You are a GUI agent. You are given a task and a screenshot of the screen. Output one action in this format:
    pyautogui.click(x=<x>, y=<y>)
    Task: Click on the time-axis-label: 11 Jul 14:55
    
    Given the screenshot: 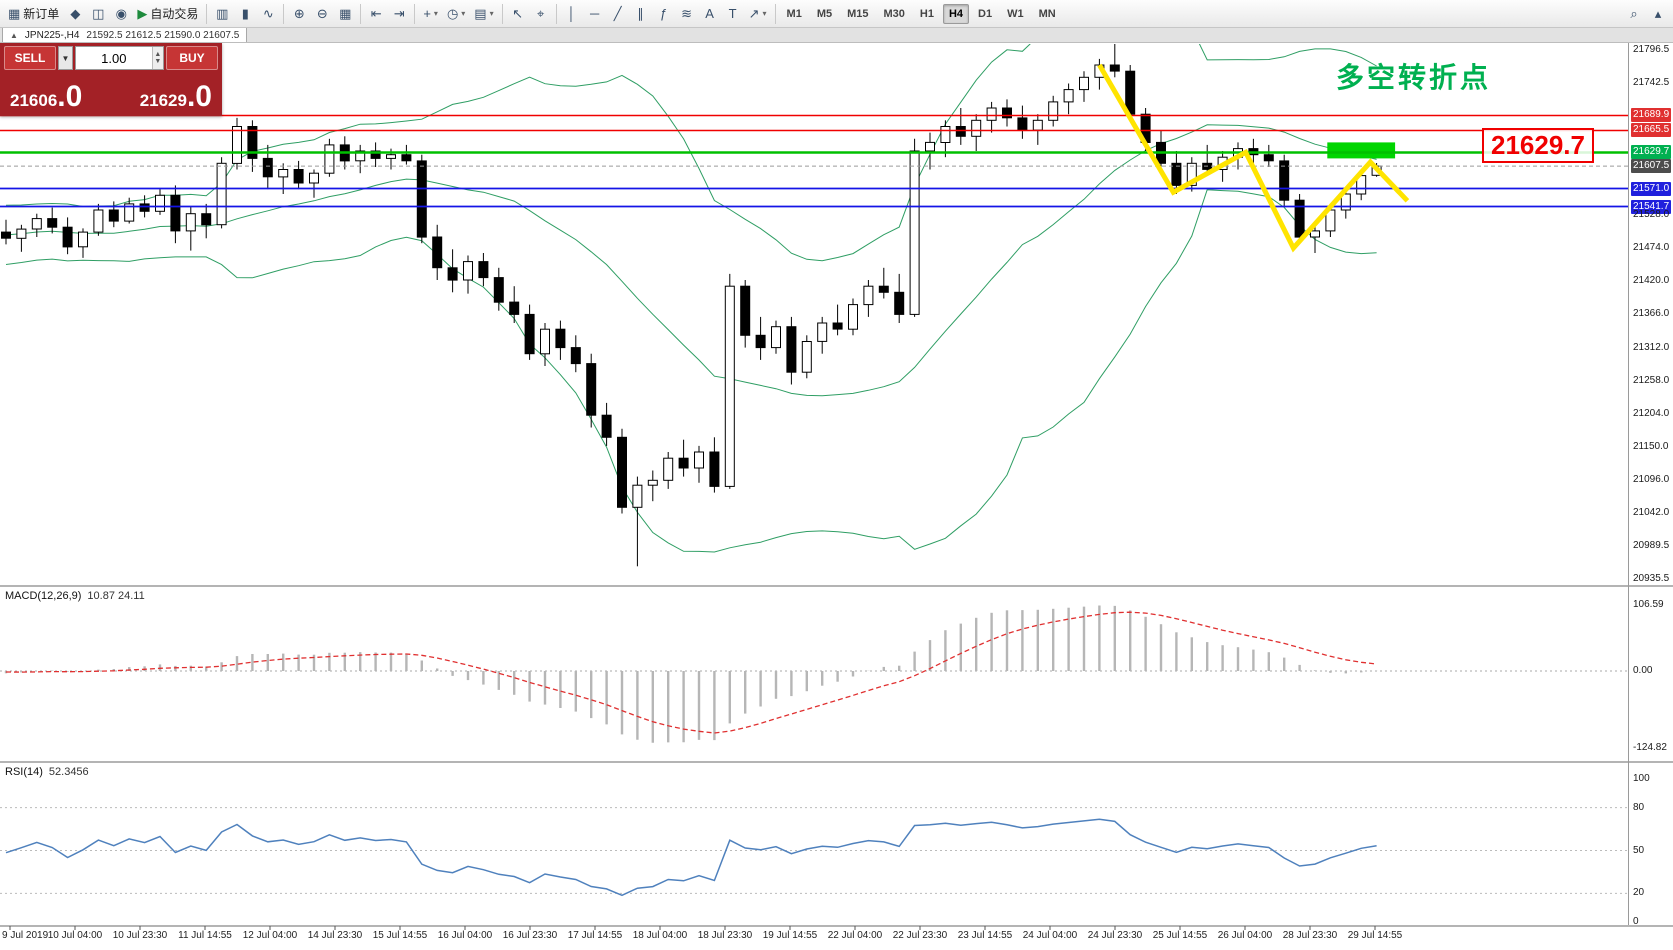 What is the action you would take?
    pyautogui.click(x=205, y=935)
    